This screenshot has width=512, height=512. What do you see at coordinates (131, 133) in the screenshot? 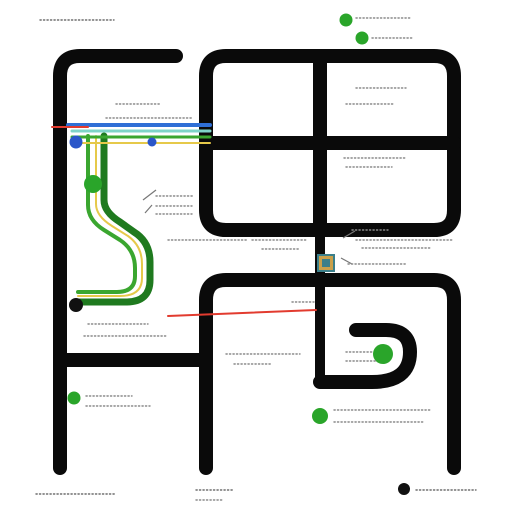
I see `top-bus` at bounding box center [131, 133].